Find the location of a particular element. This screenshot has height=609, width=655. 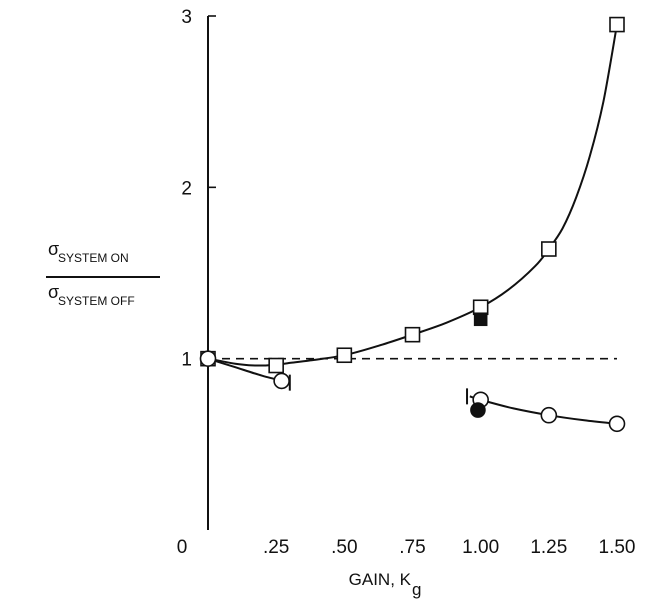

y-title-numerator-symbol: σ is located at coordinates (53, 249).